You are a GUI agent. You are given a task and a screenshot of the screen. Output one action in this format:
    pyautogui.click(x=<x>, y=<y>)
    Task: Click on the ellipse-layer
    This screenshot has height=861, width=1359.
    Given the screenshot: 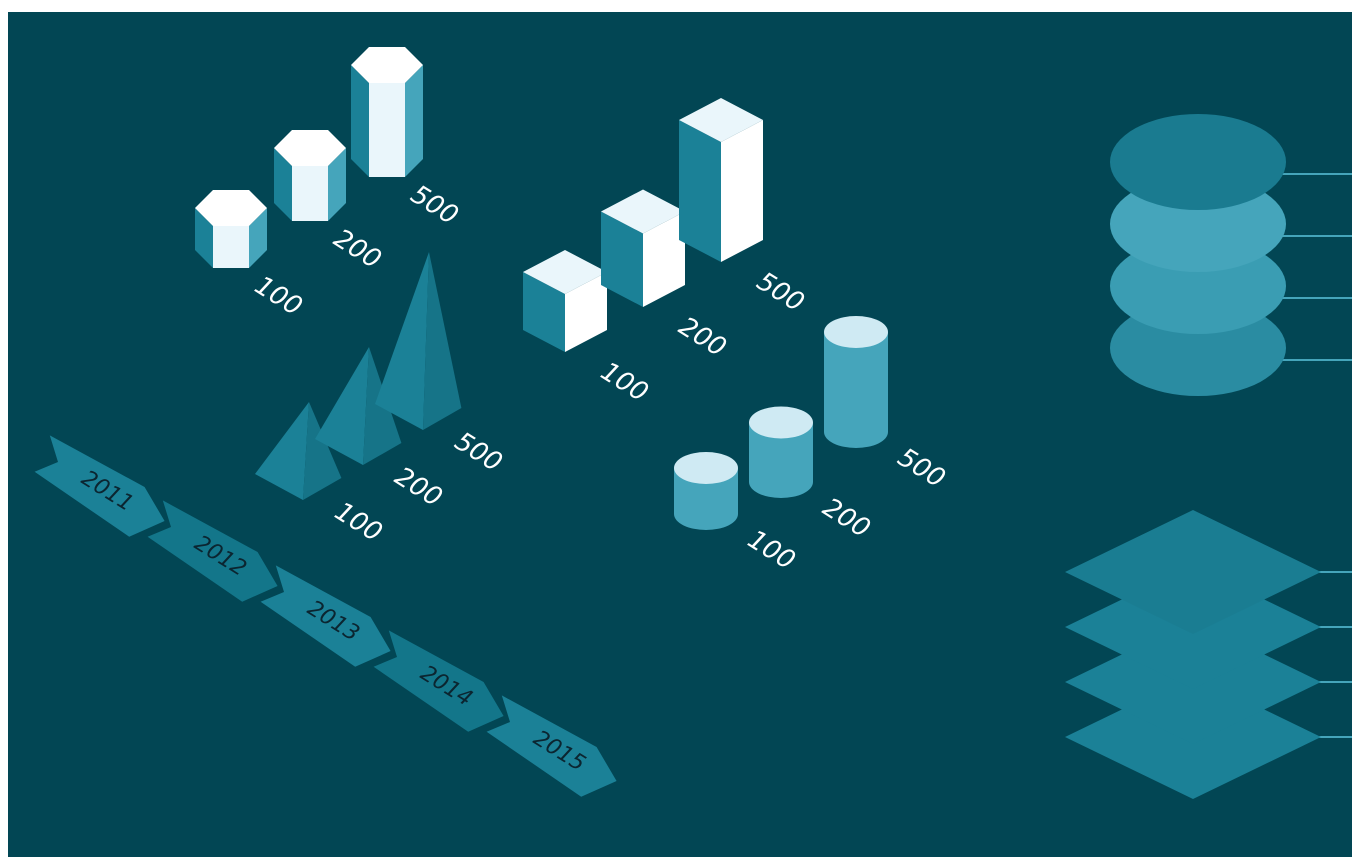 What is the action you would take?
    pyautogui.click(x=1198, y=162)
    